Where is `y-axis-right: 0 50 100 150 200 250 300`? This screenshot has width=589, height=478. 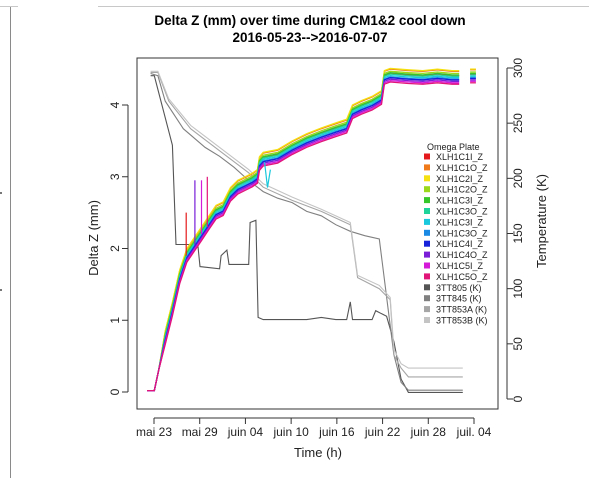
y-axis-right: 0 50 100 150 200 250 300 is located at coordinates (515, 230).